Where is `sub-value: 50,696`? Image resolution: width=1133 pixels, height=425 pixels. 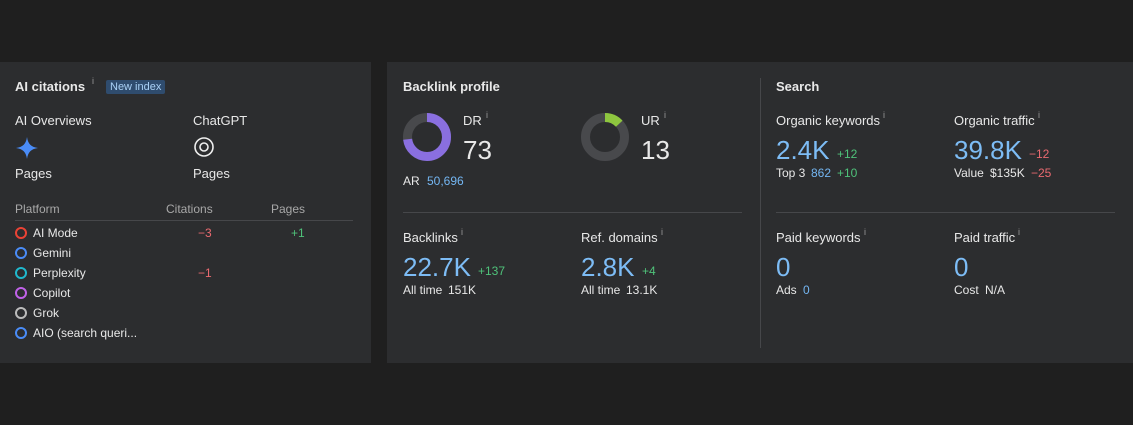 sub-value: 50,696 is located at coordinates (445, 181).